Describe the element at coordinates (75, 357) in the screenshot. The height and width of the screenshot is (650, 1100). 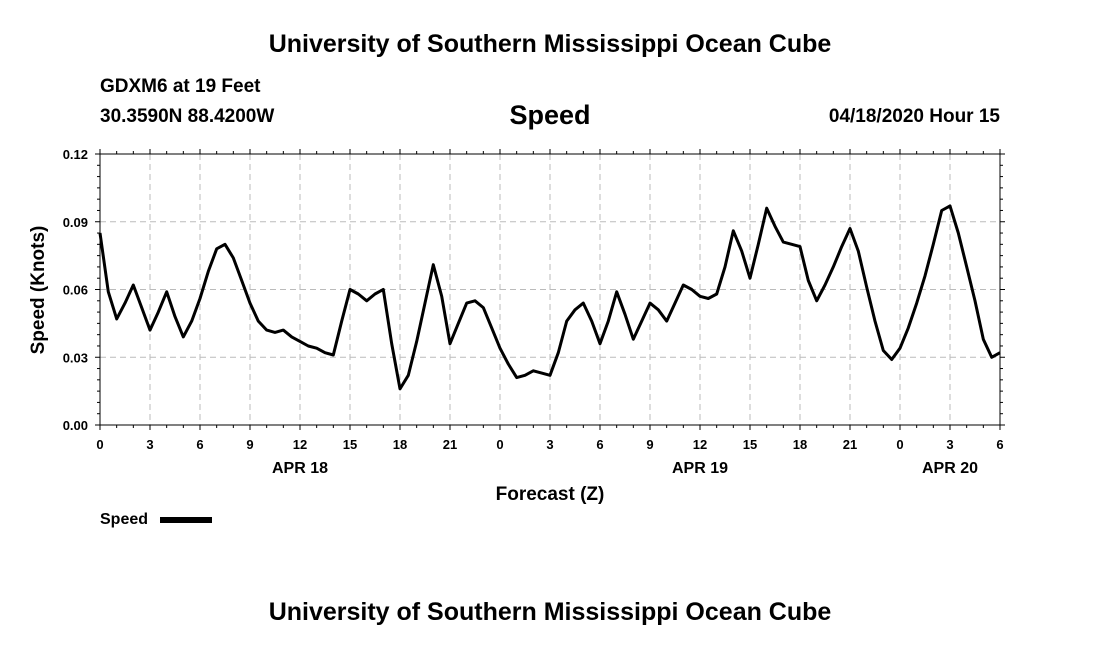
I see `y-tick-label: 0.03` at that location.